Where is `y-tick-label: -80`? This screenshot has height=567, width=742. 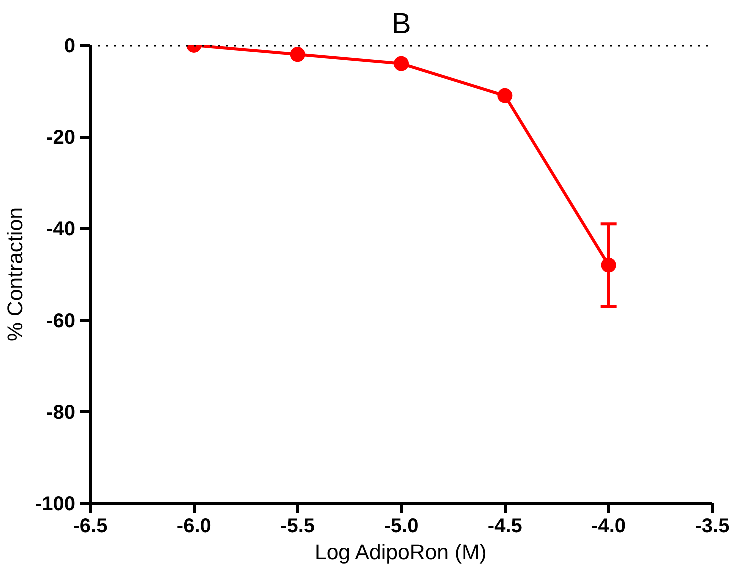 y-tick-label: -80 is located at coordinates (61, 413).